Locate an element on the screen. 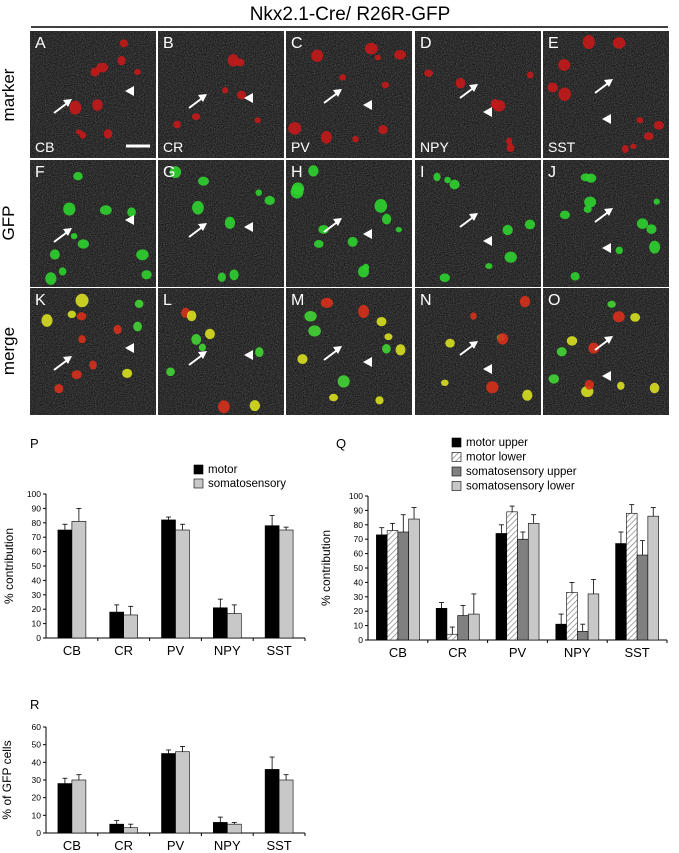 The height and width of the screenshot is (853, 679). panel-letter: G is located at coordinates (169, 172).